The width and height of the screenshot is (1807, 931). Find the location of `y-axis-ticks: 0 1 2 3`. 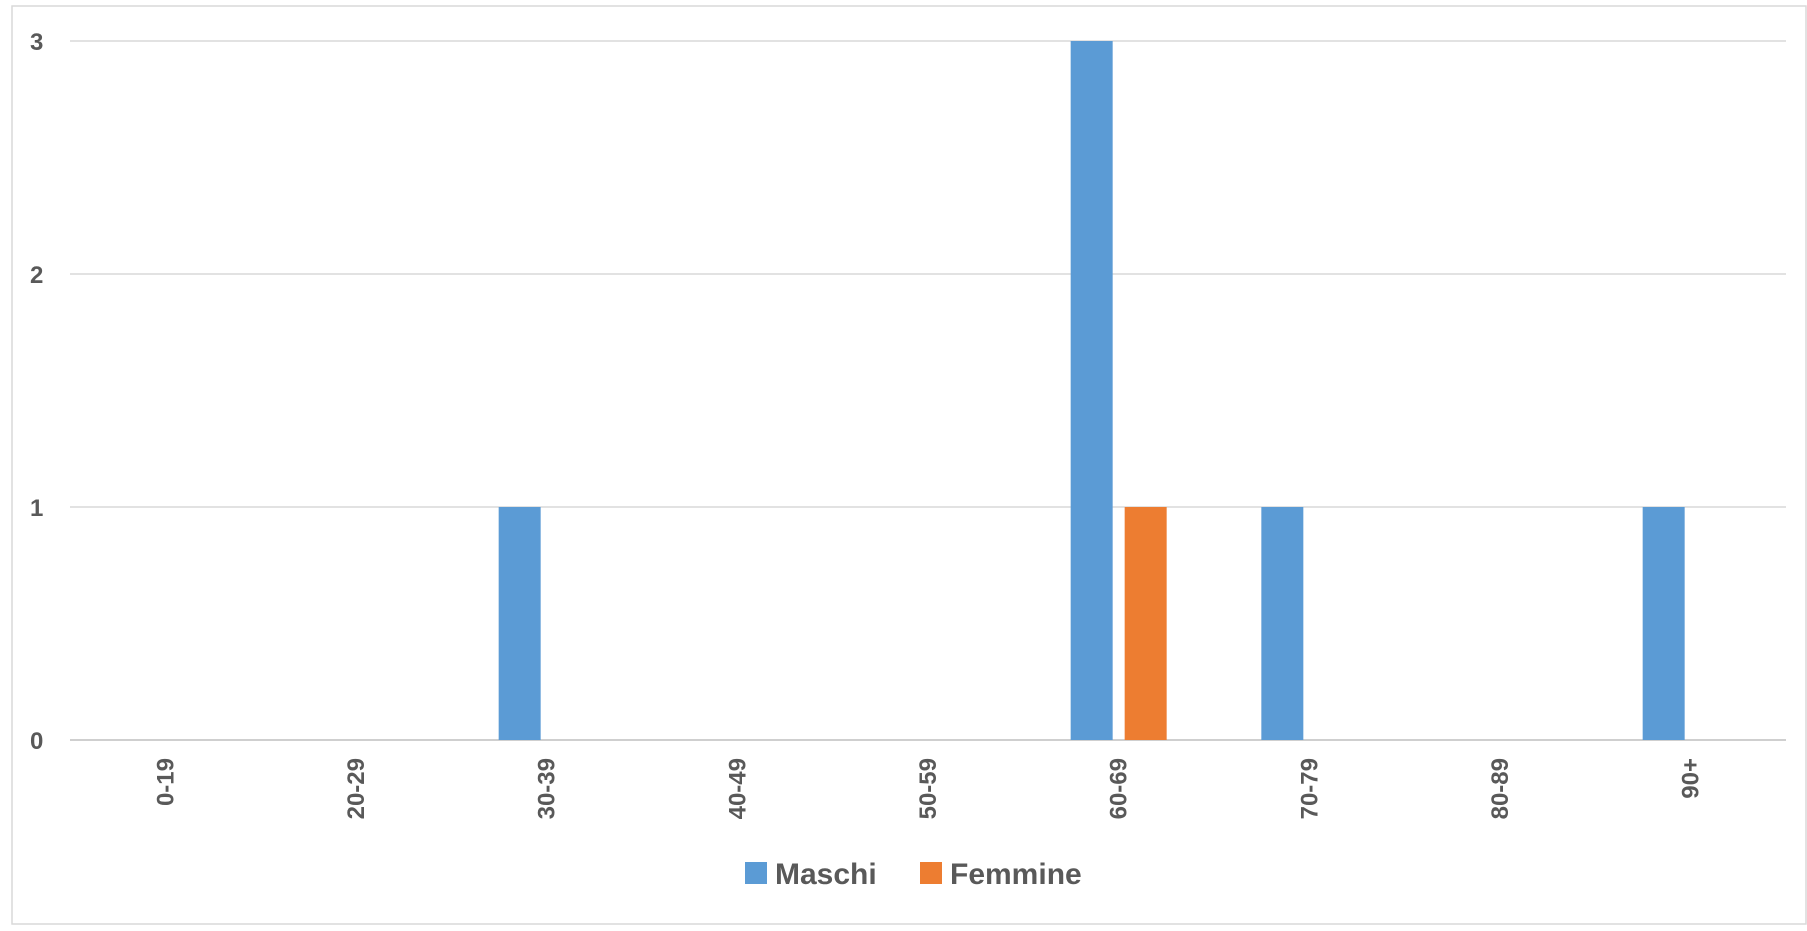

y-axis-ticks: 0 1 2 3 is located at coordinates (36, 392).